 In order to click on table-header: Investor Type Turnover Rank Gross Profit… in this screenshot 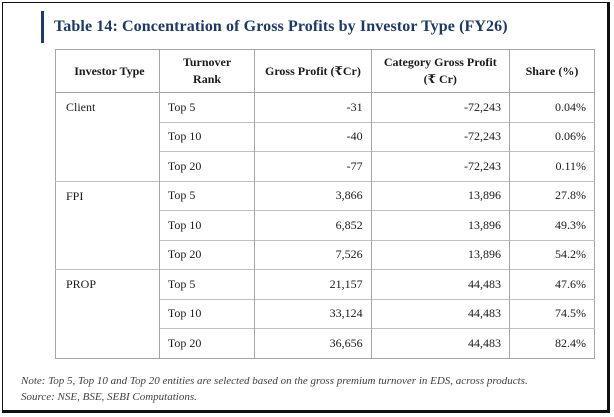, I will do `click(325, 71)`.